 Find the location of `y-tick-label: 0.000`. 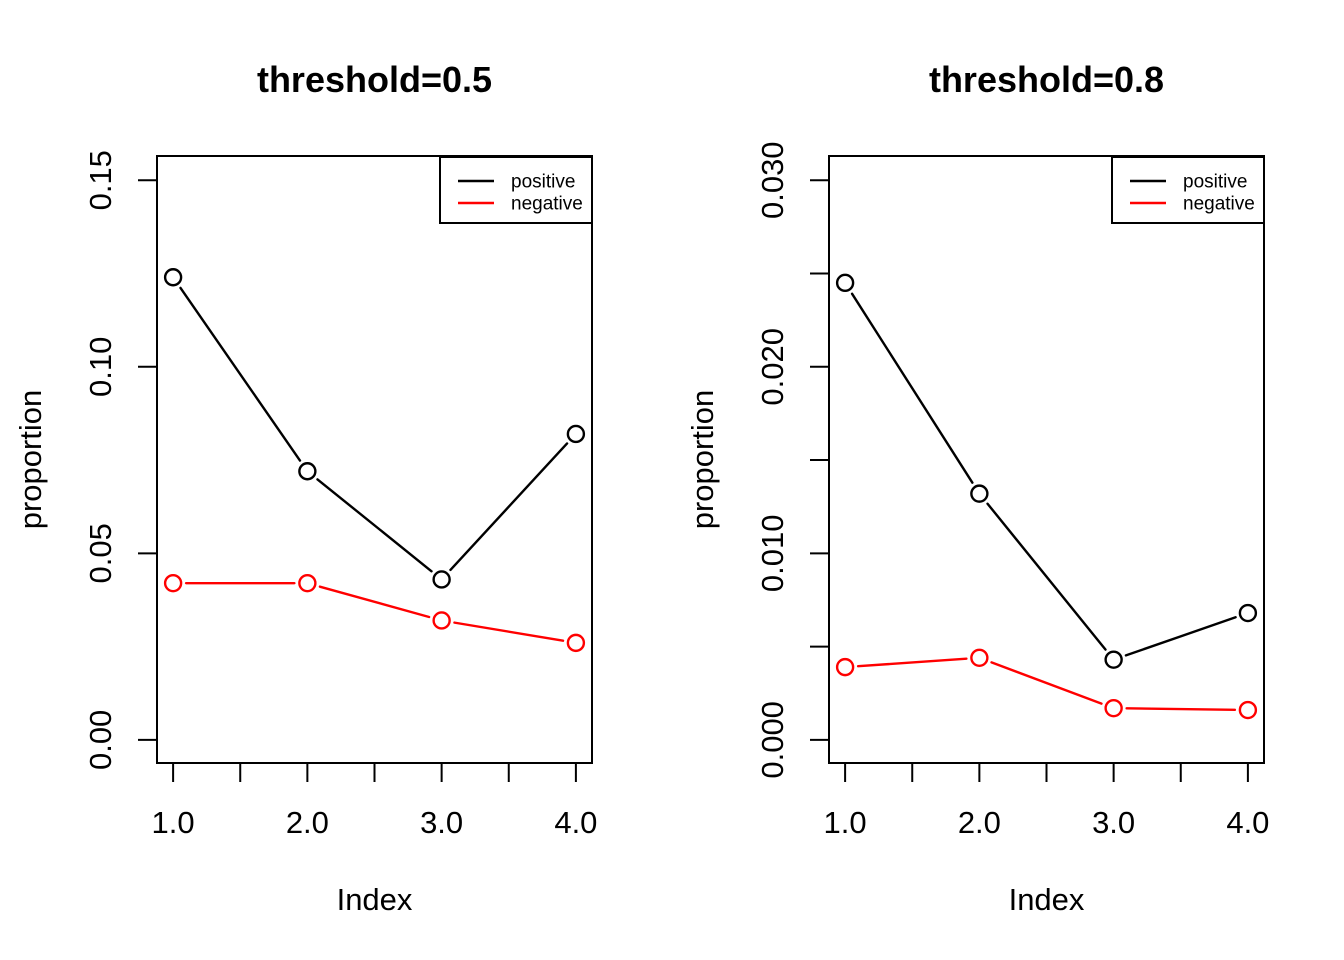

y-tick-label: 0.000 is located at coordinates (772, 740).